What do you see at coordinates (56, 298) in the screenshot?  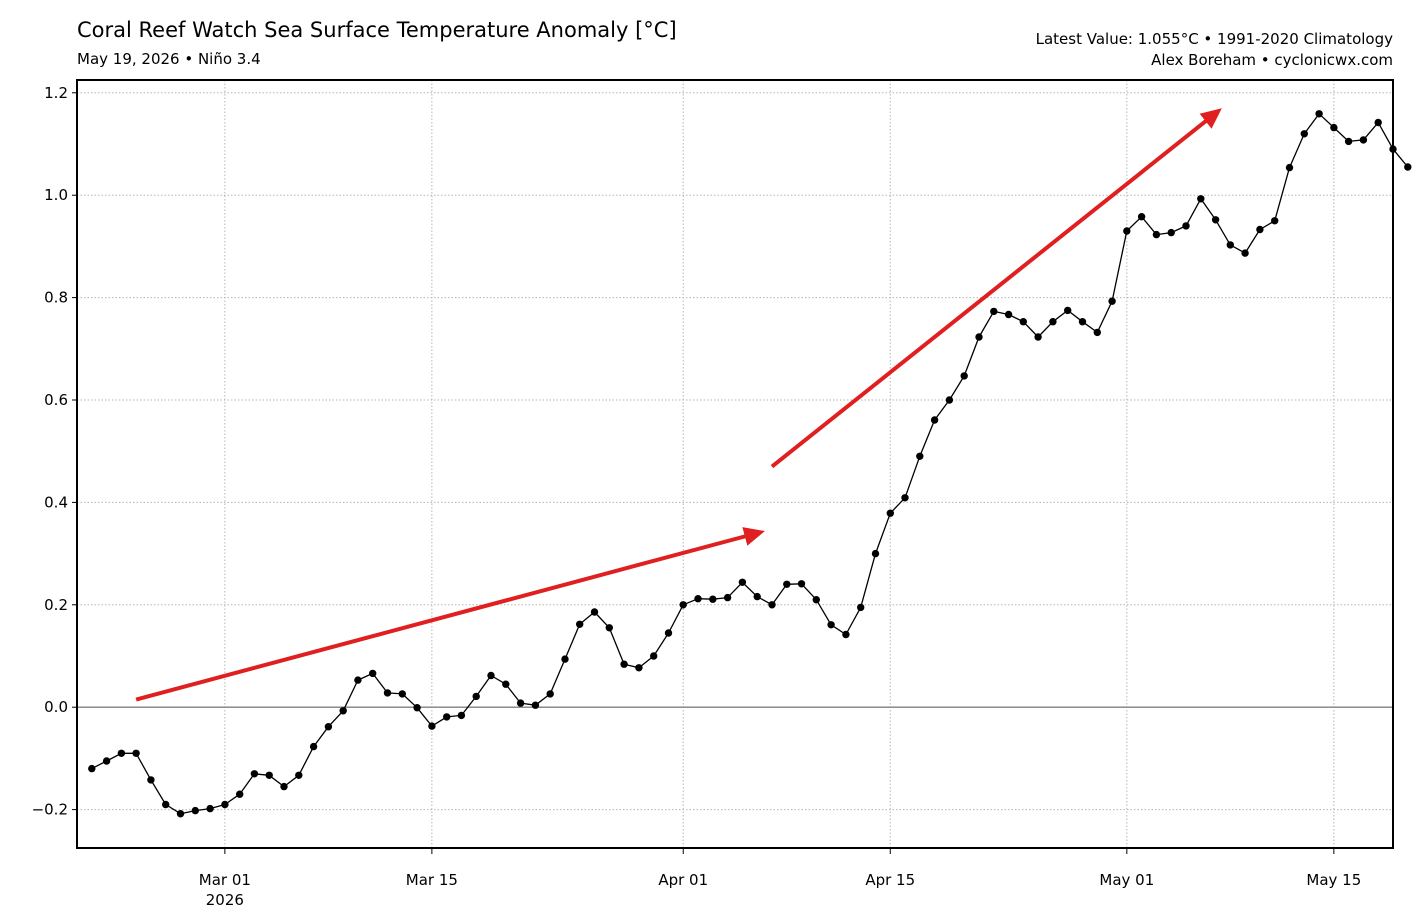 I see `y-tick-label: 0.8` at bounding box center [56, 298].